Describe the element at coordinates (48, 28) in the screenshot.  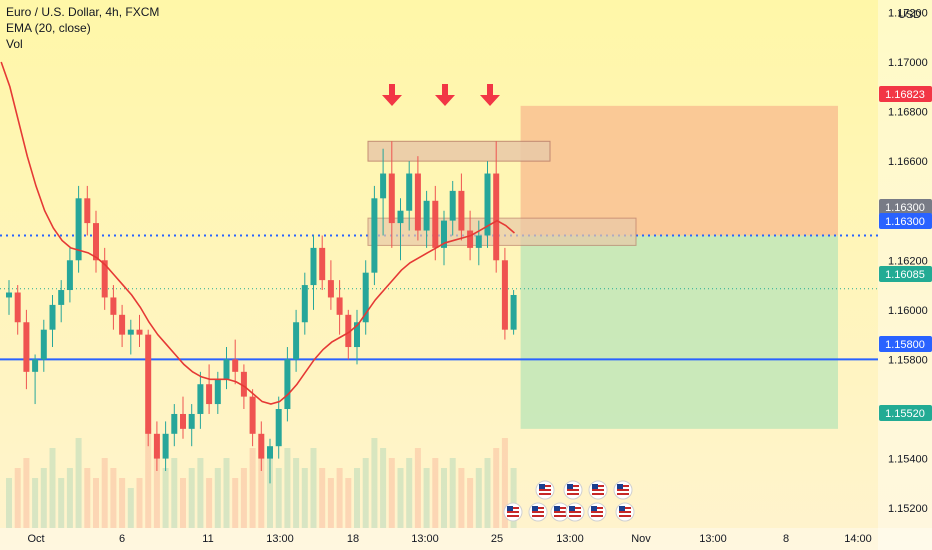
I see `ema-legend: EMA (20, close)` at that location.